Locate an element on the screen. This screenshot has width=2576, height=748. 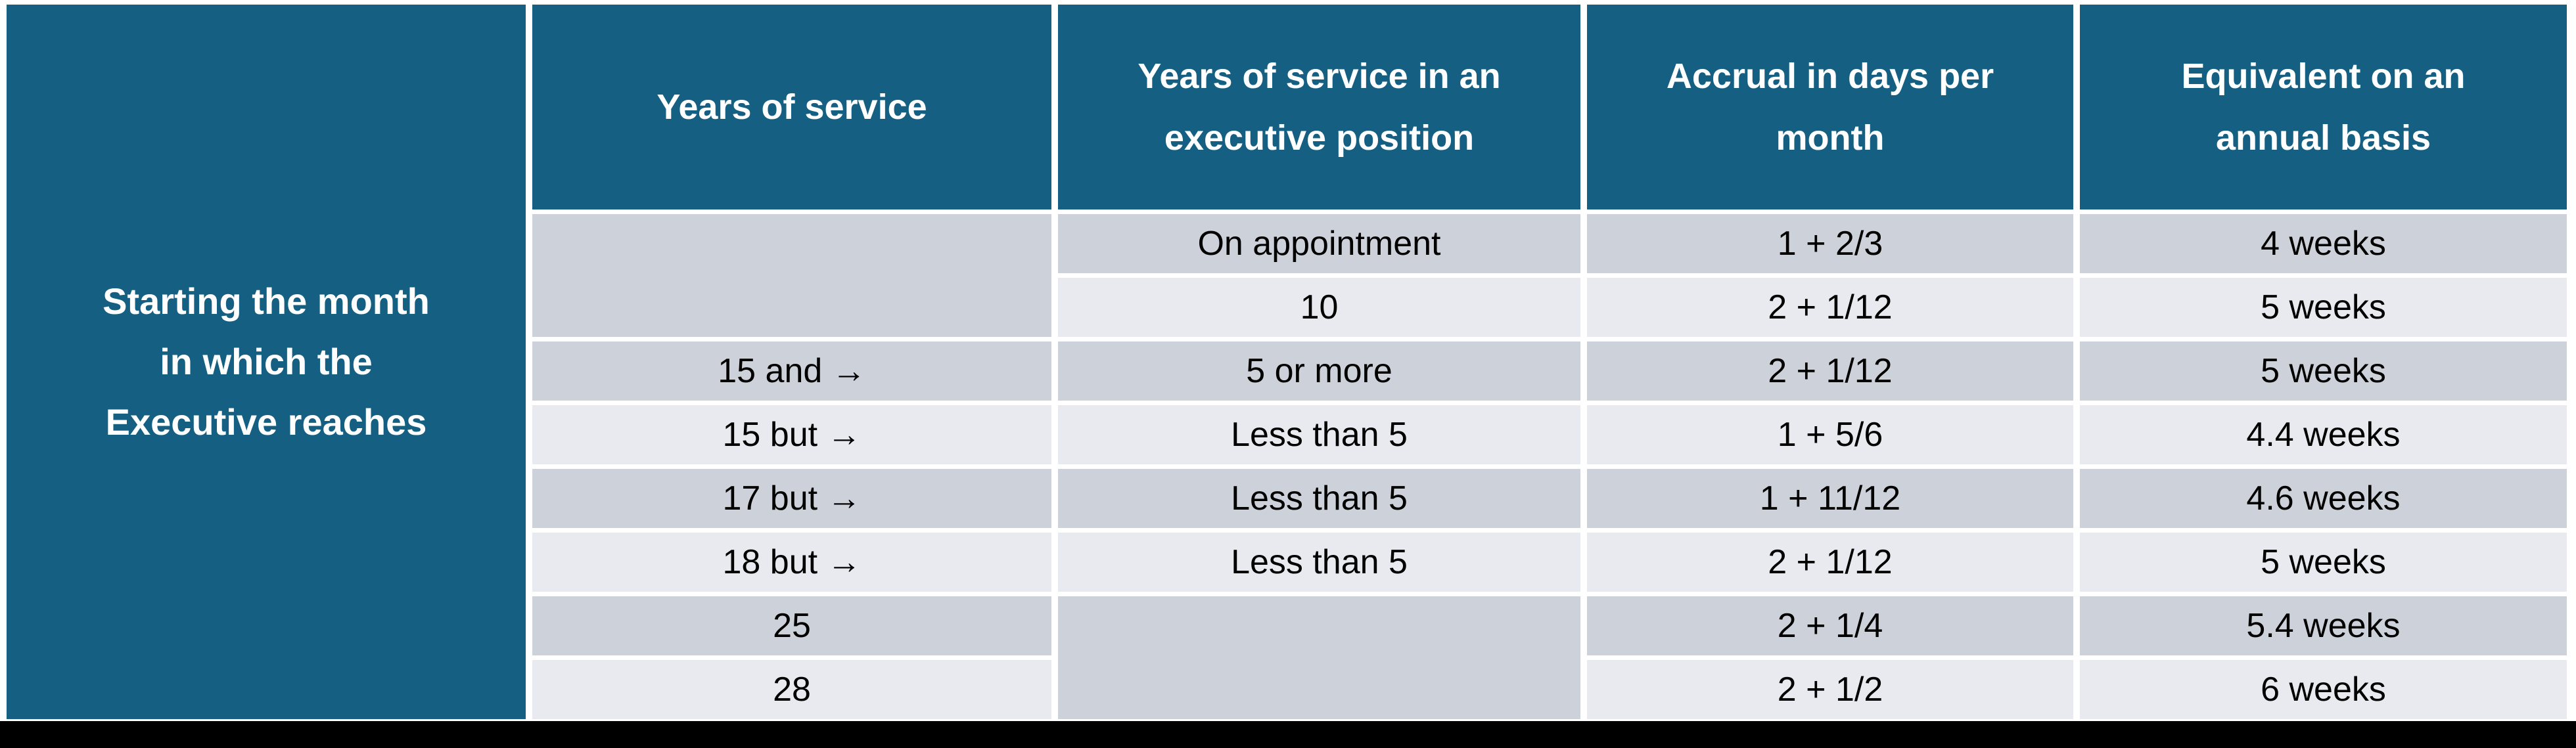
table-cell-accrual: 2 + 1/2 is located at coordinates (1830, 689).